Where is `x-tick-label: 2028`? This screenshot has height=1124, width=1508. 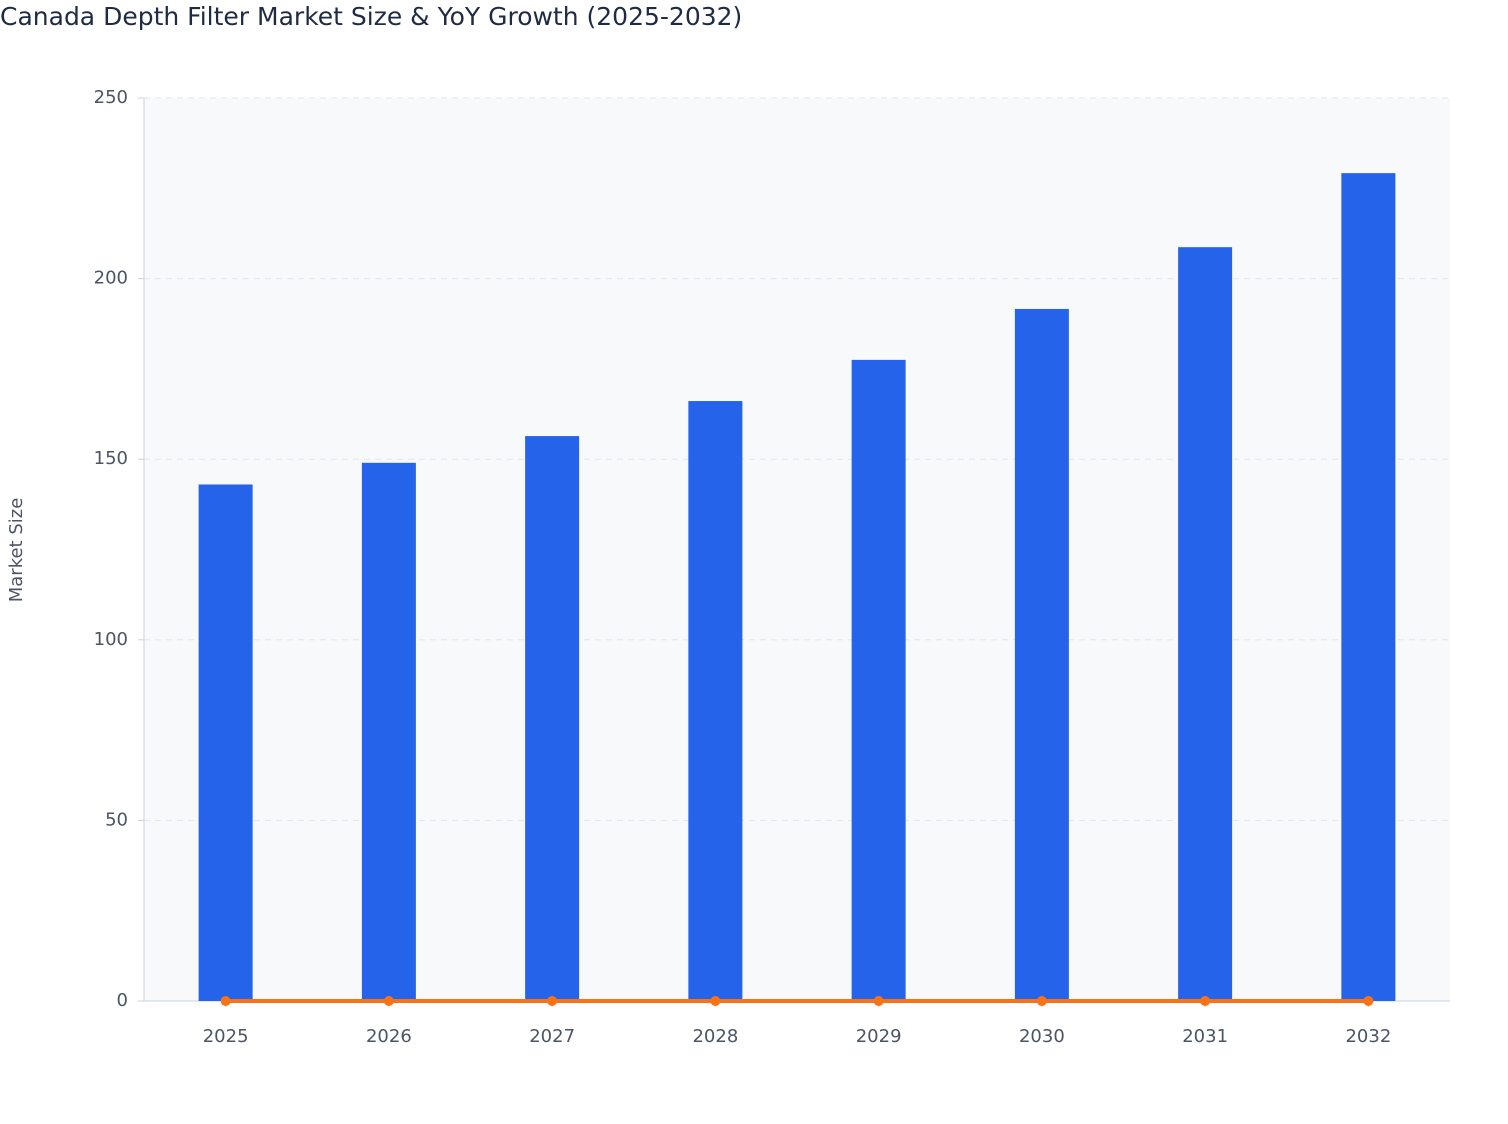 x-tick-label: 2028 is located at coordinates (715, 1036).